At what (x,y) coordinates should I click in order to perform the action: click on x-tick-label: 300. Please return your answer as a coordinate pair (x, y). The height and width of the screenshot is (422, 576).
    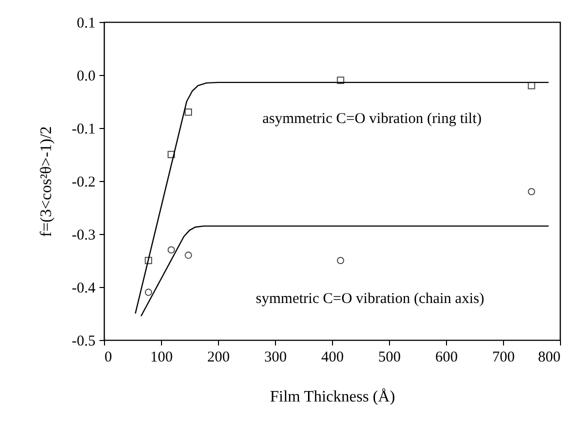
    Looking at the image, I should click on (275, 358).